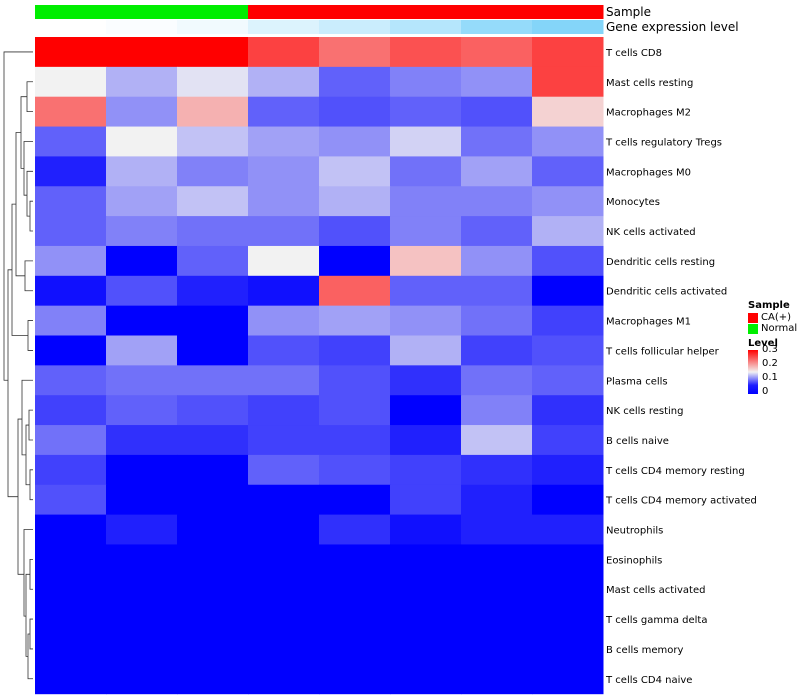 Image resolution: width=800 pixels, height=700 pixels. I want to click on row-label: T cells CD4 memory activated, so click(681, 501).